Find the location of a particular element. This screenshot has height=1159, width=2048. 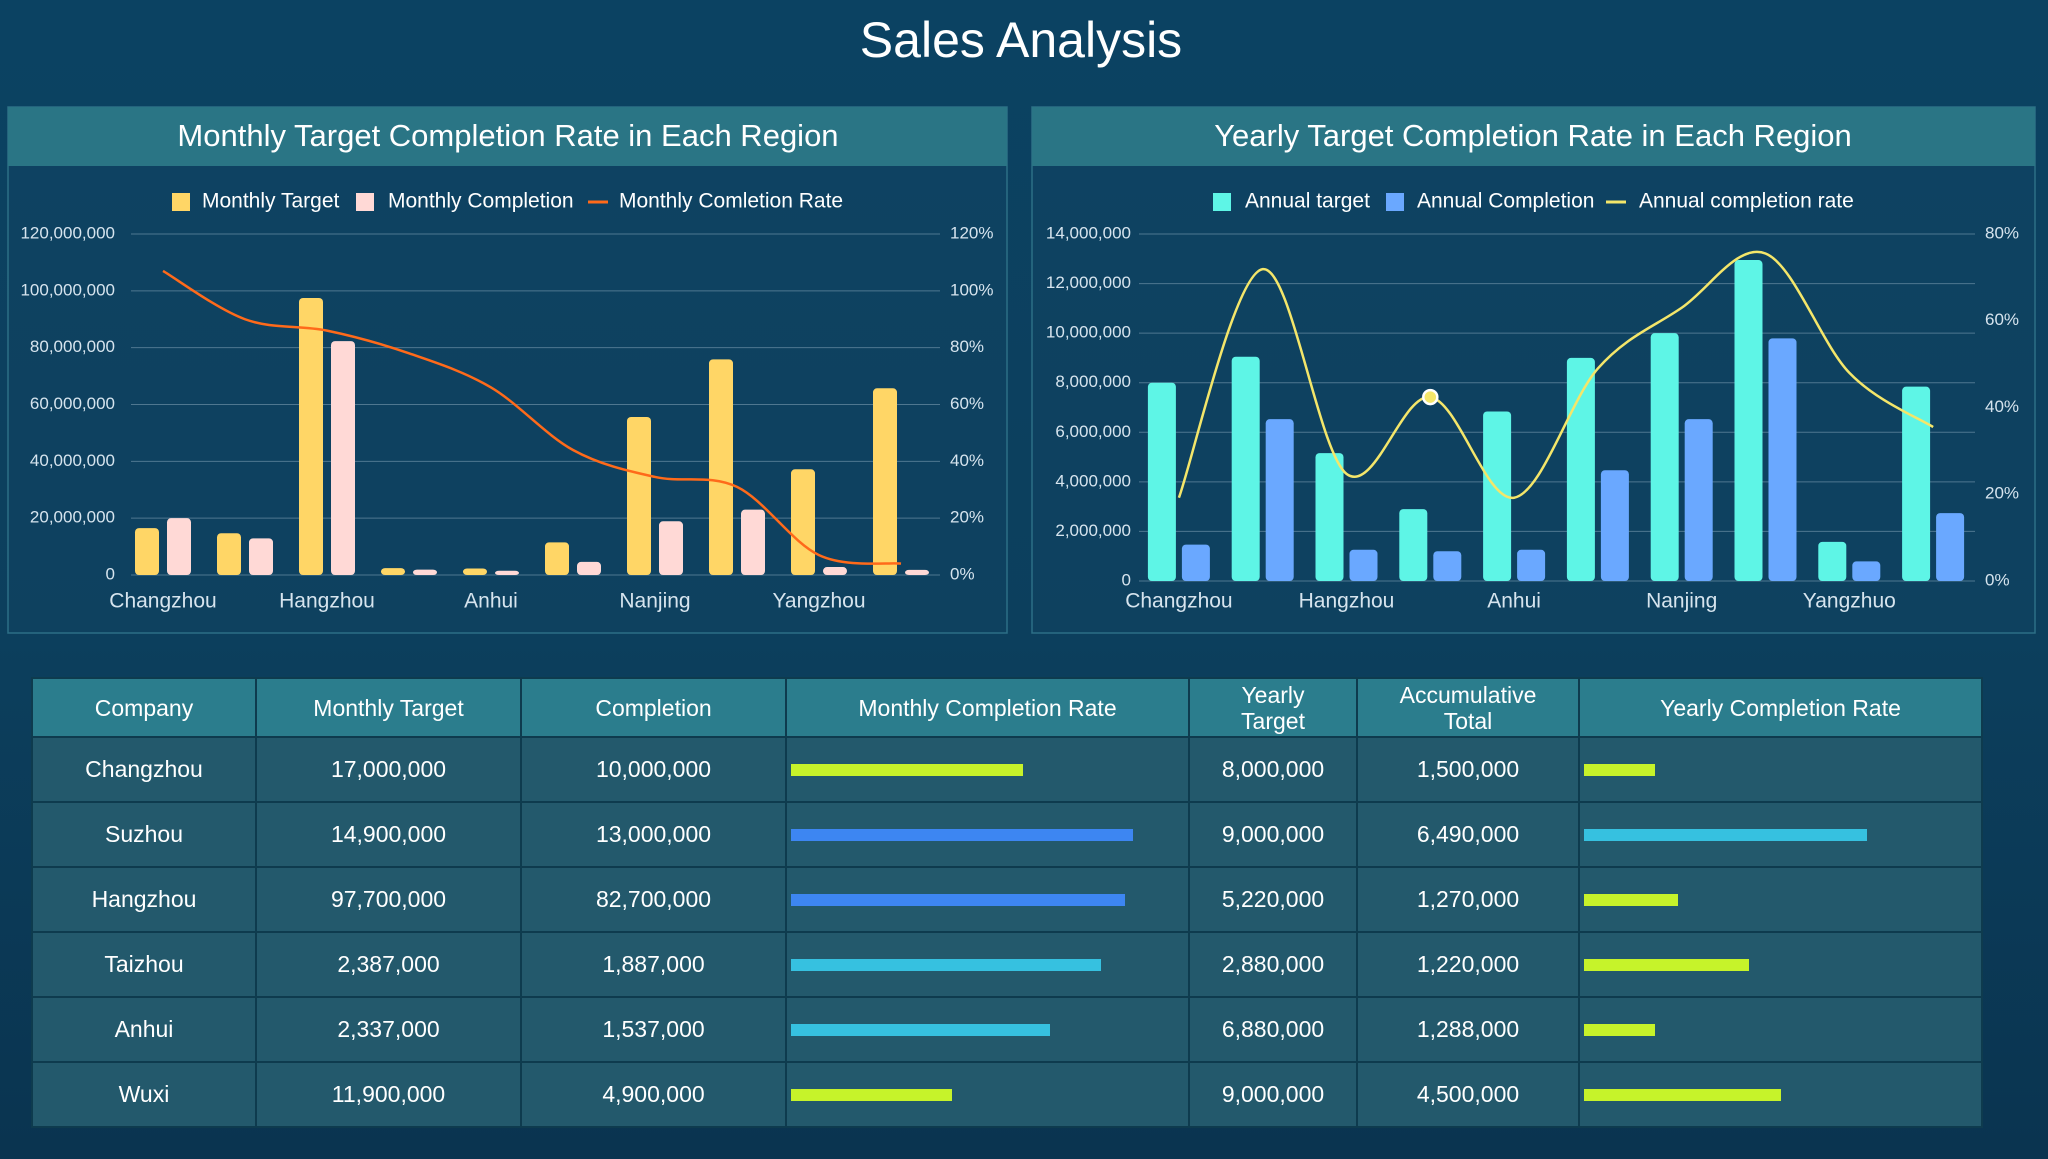

x-tick-label: Yangzhou is located at coordinates (818, 601).